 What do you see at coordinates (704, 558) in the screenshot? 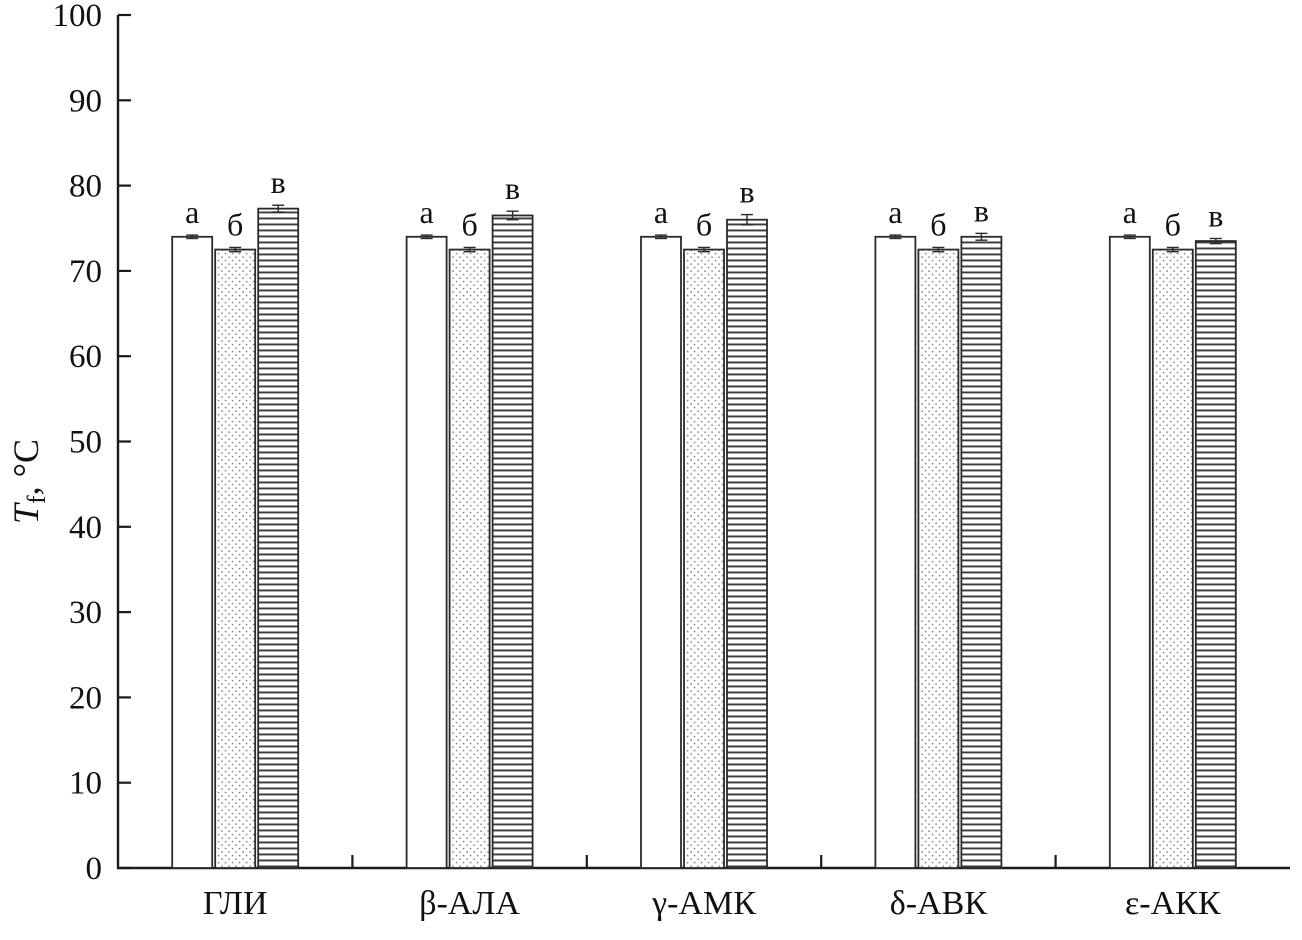
I see `bar-б-γ-АМК` at bounding box center [704, 558].